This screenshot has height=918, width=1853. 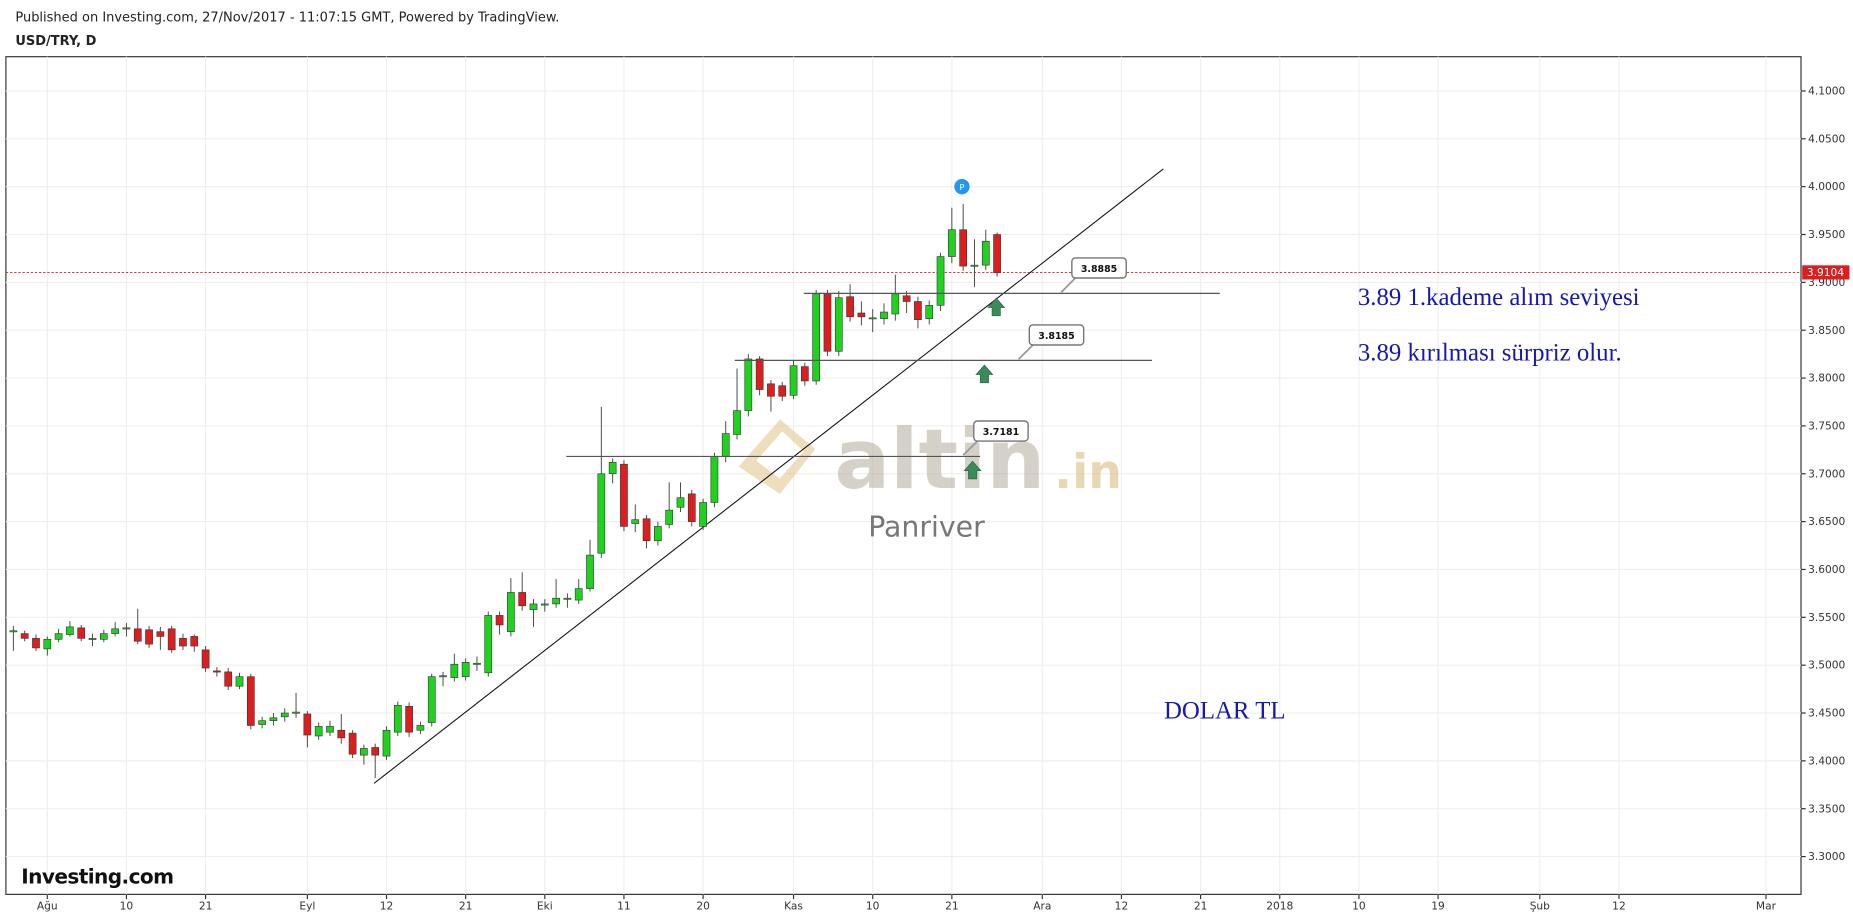 What do you see at coordinates (1826, 473) in the screenshot?
I see `y-tick-label: 3.7000` at bounding box center [1826, 473].